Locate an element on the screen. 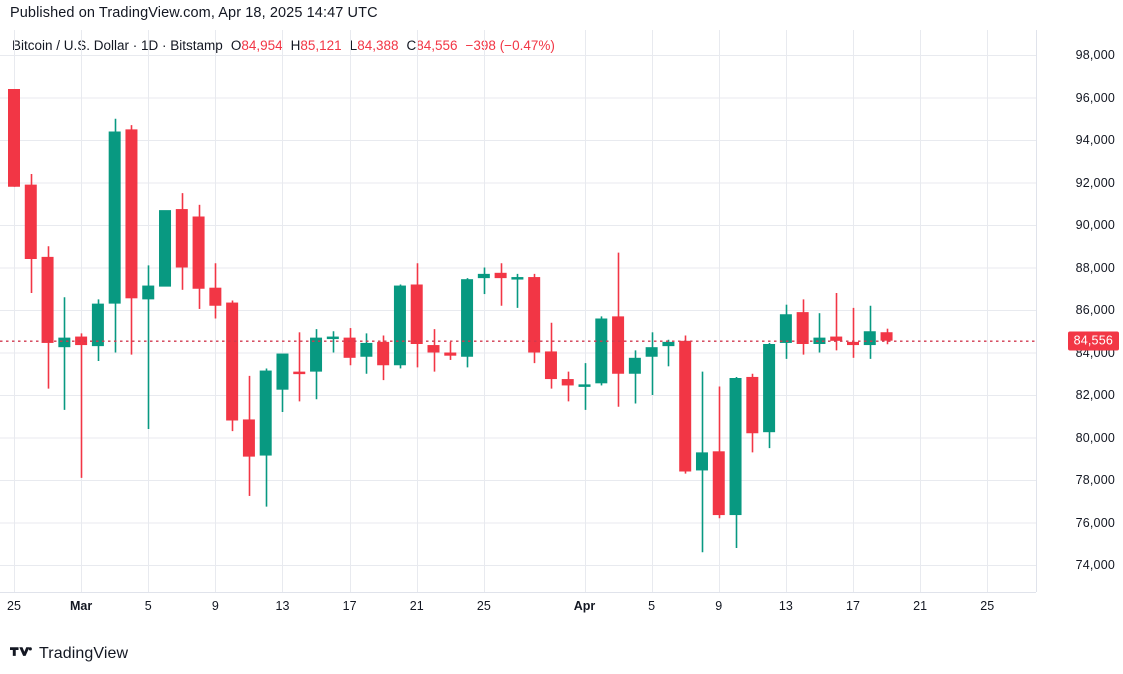 This screenshot has width=1123, height=674. last-price-badge: 84,556 is located at coordinates (1093, 341).